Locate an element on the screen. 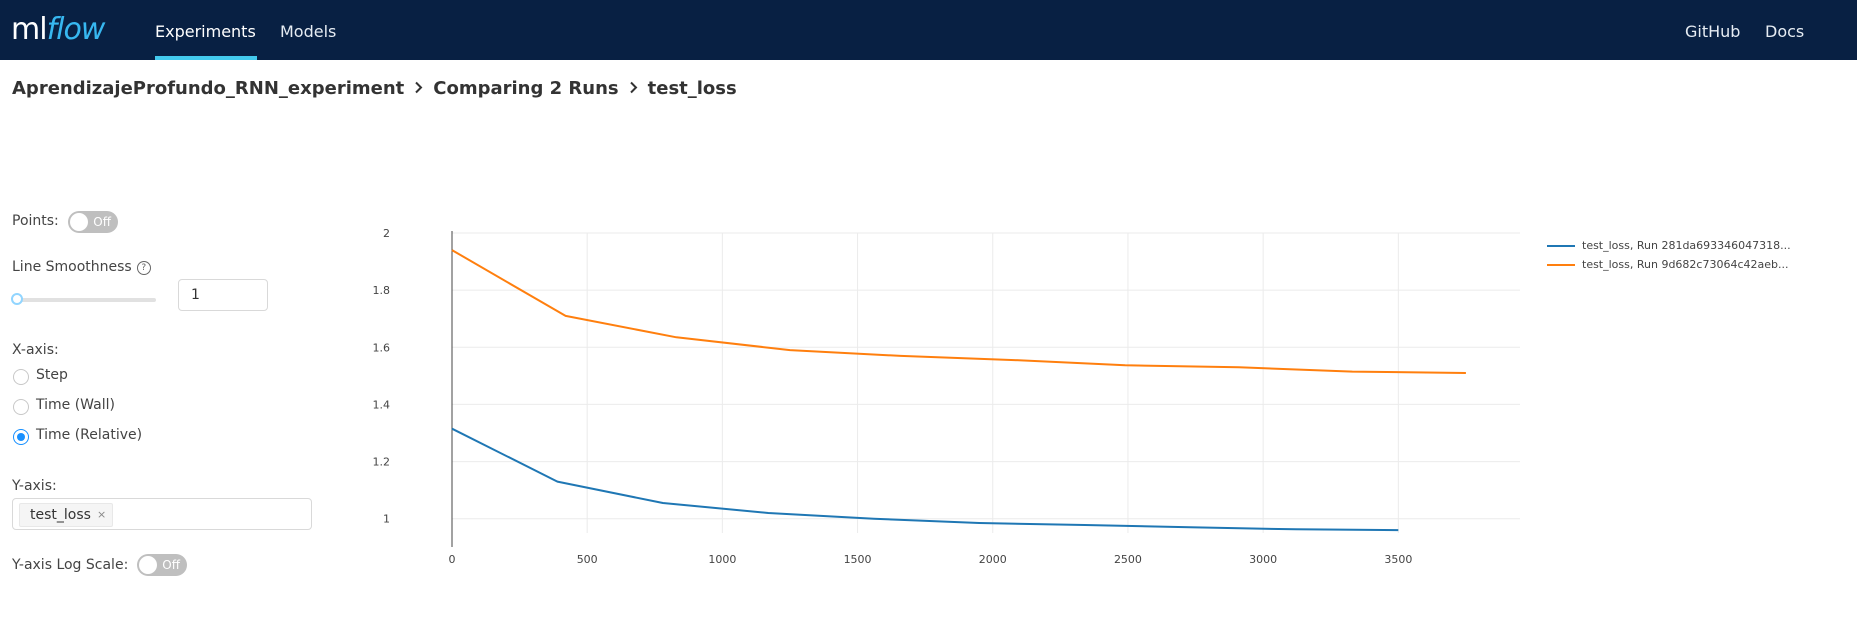 Image resolution: width=1857 pixels, height=632 pixels. nav-models: Models is located at coordinates (308, 31).